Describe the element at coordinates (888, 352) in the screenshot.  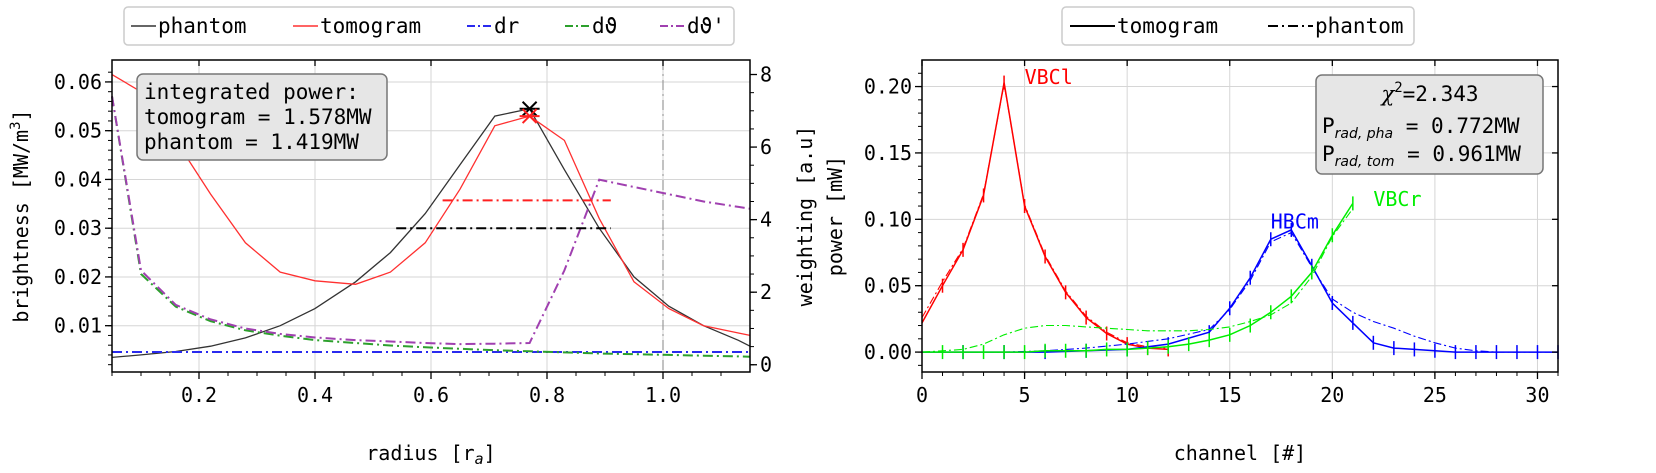
I see `y-tick-label: 0.00` at that location.